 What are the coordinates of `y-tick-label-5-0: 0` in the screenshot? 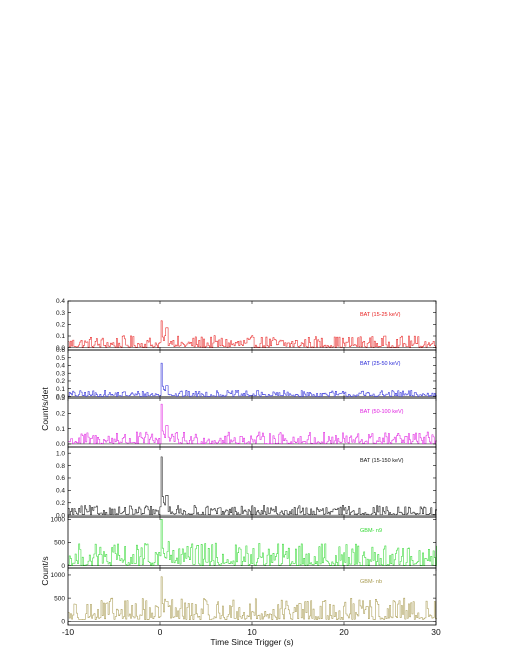 It's located at (63, 566).